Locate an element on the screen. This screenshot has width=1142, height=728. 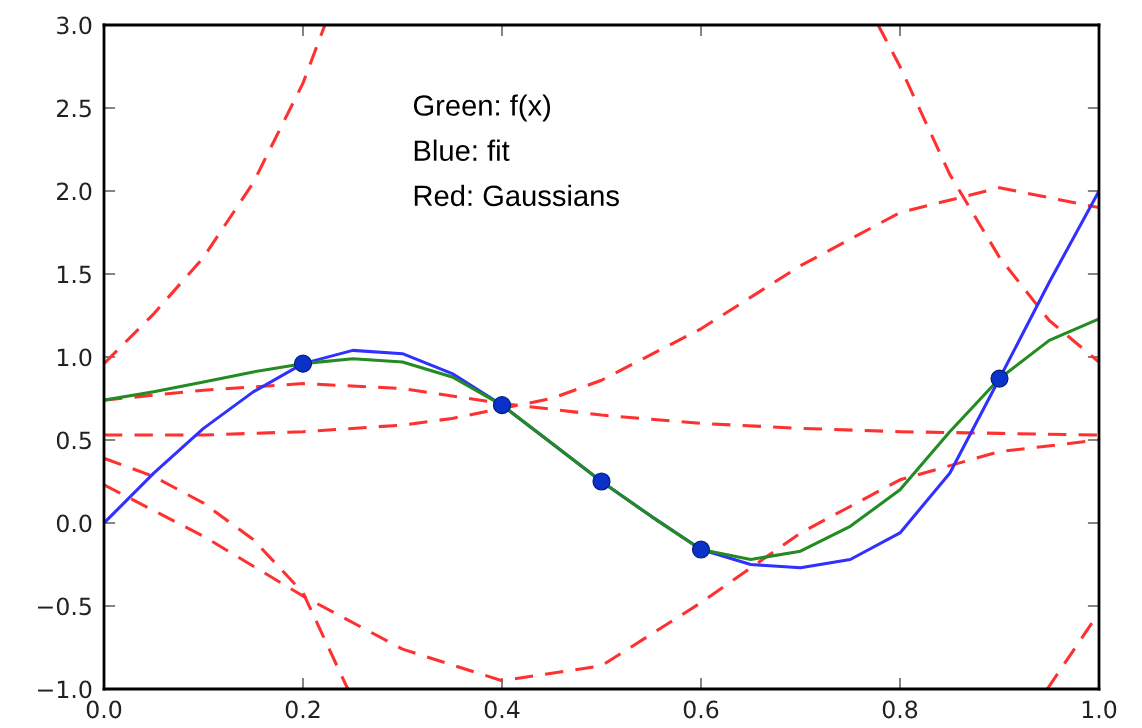
annotation: Blue: fit is located at coordinates (462, 150).